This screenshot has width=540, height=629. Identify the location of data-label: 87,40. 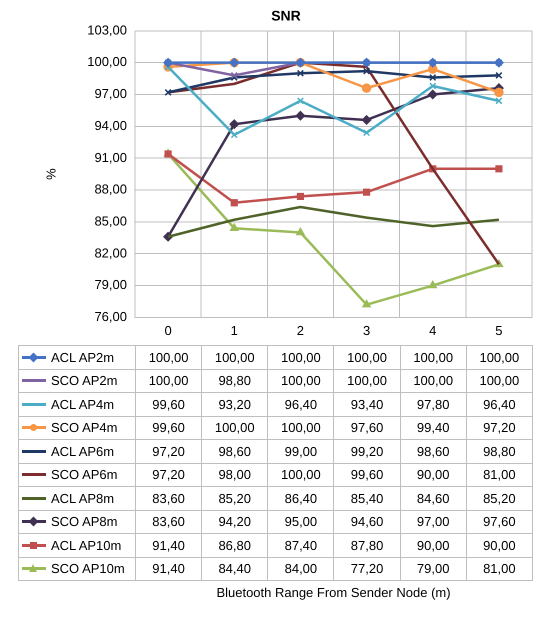
(301, 545).